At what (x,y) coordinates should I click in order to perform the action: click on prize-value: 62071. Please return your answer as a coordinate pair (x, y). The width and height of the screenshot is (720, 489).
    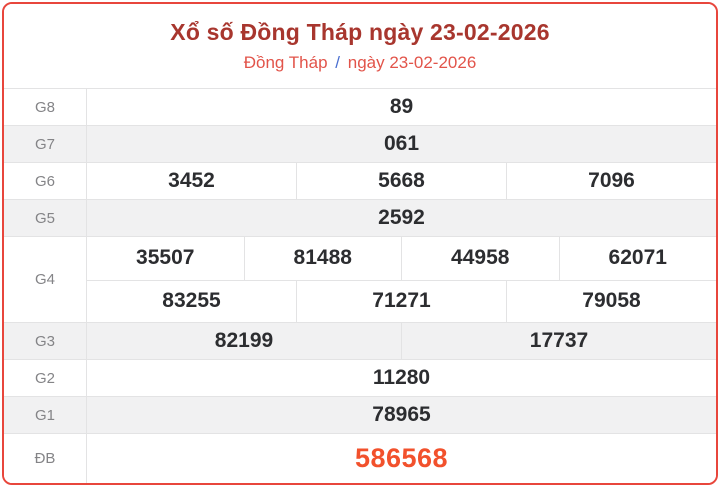
    Looking at the image, I should click on (637, 258).